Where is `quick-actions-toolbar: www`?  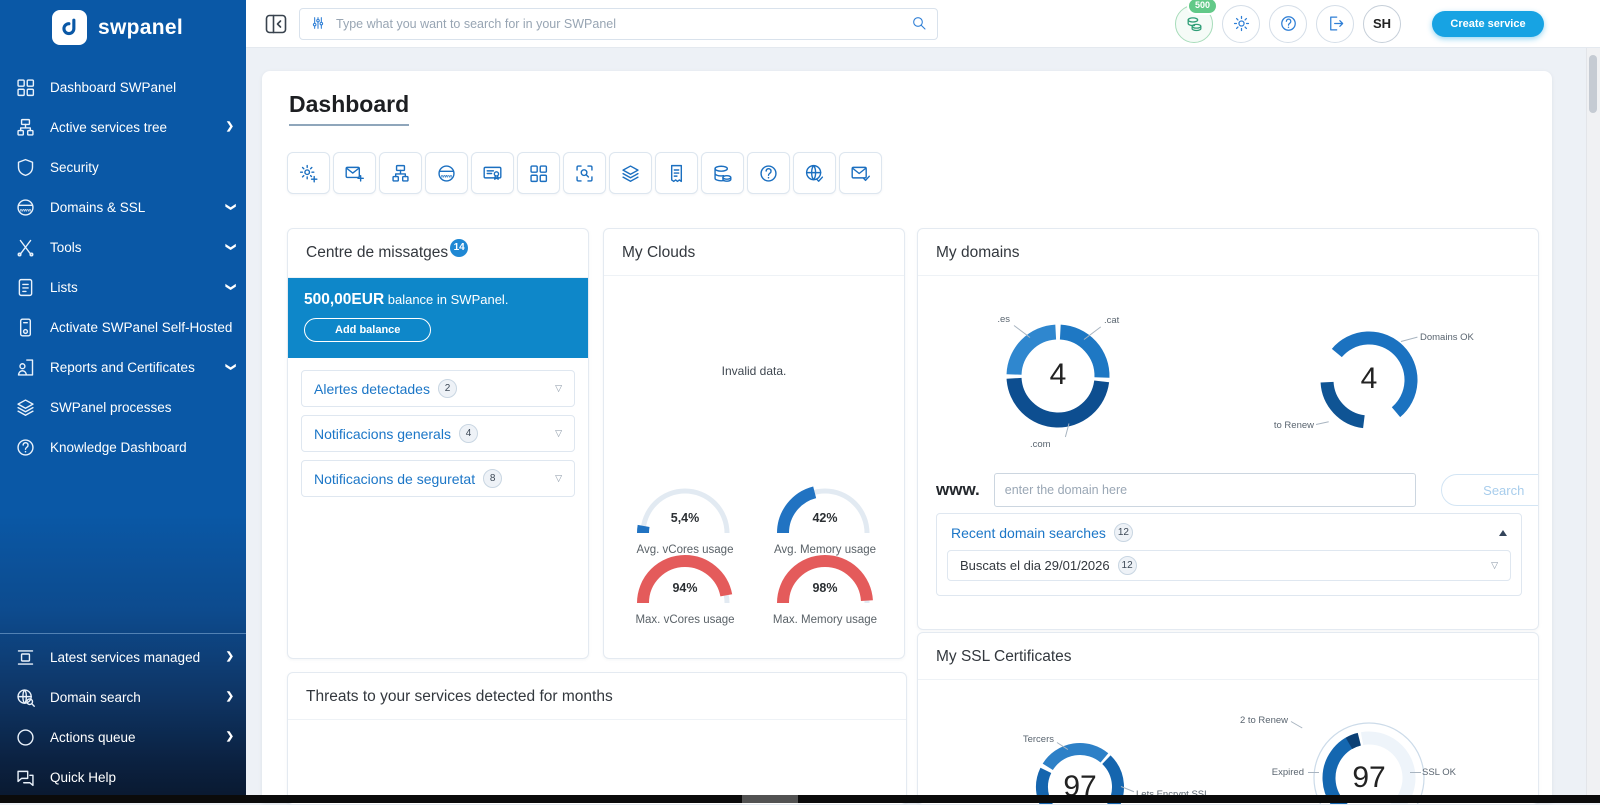 quick-actions-toolbar: www is located at coordinates (584, 173).